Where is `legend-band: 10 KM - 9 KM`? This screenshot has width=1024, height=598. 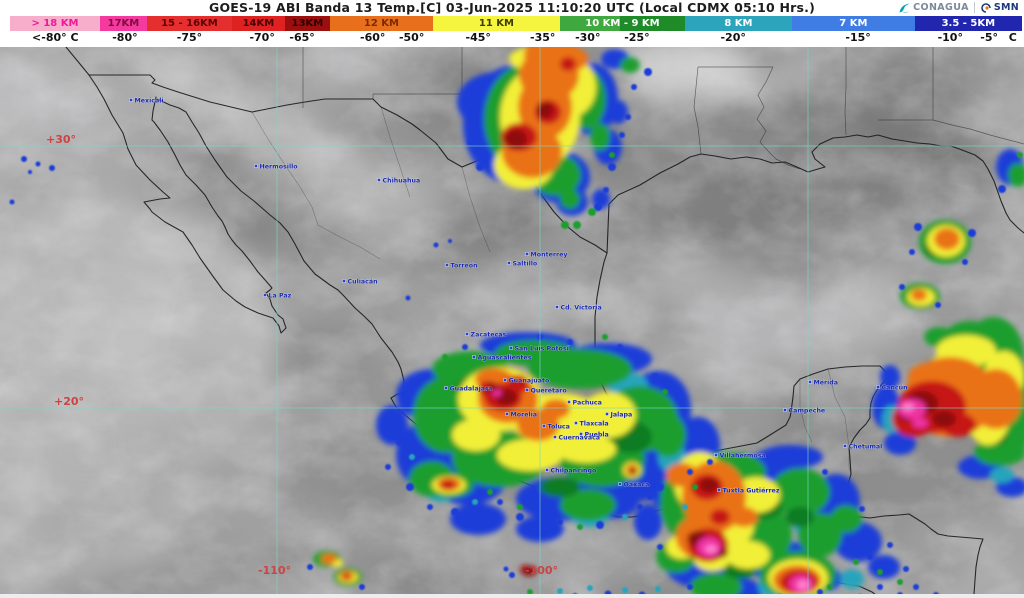 legend-band: 10 KM - 9 KM is located at coordinates (622, 23).